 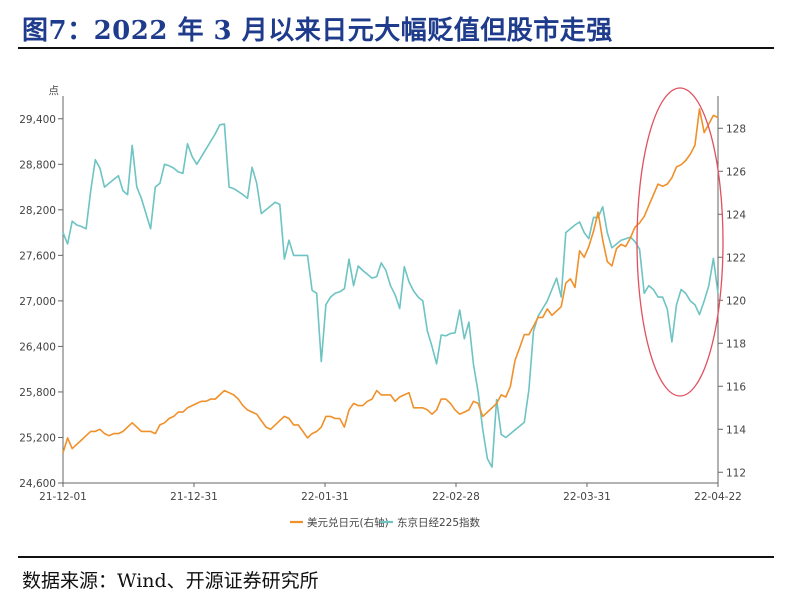 What do you see at coordinates (37, 347) in the screenshot?
I see `left-tick-label: 26,400` at bounding box center [37, 347].